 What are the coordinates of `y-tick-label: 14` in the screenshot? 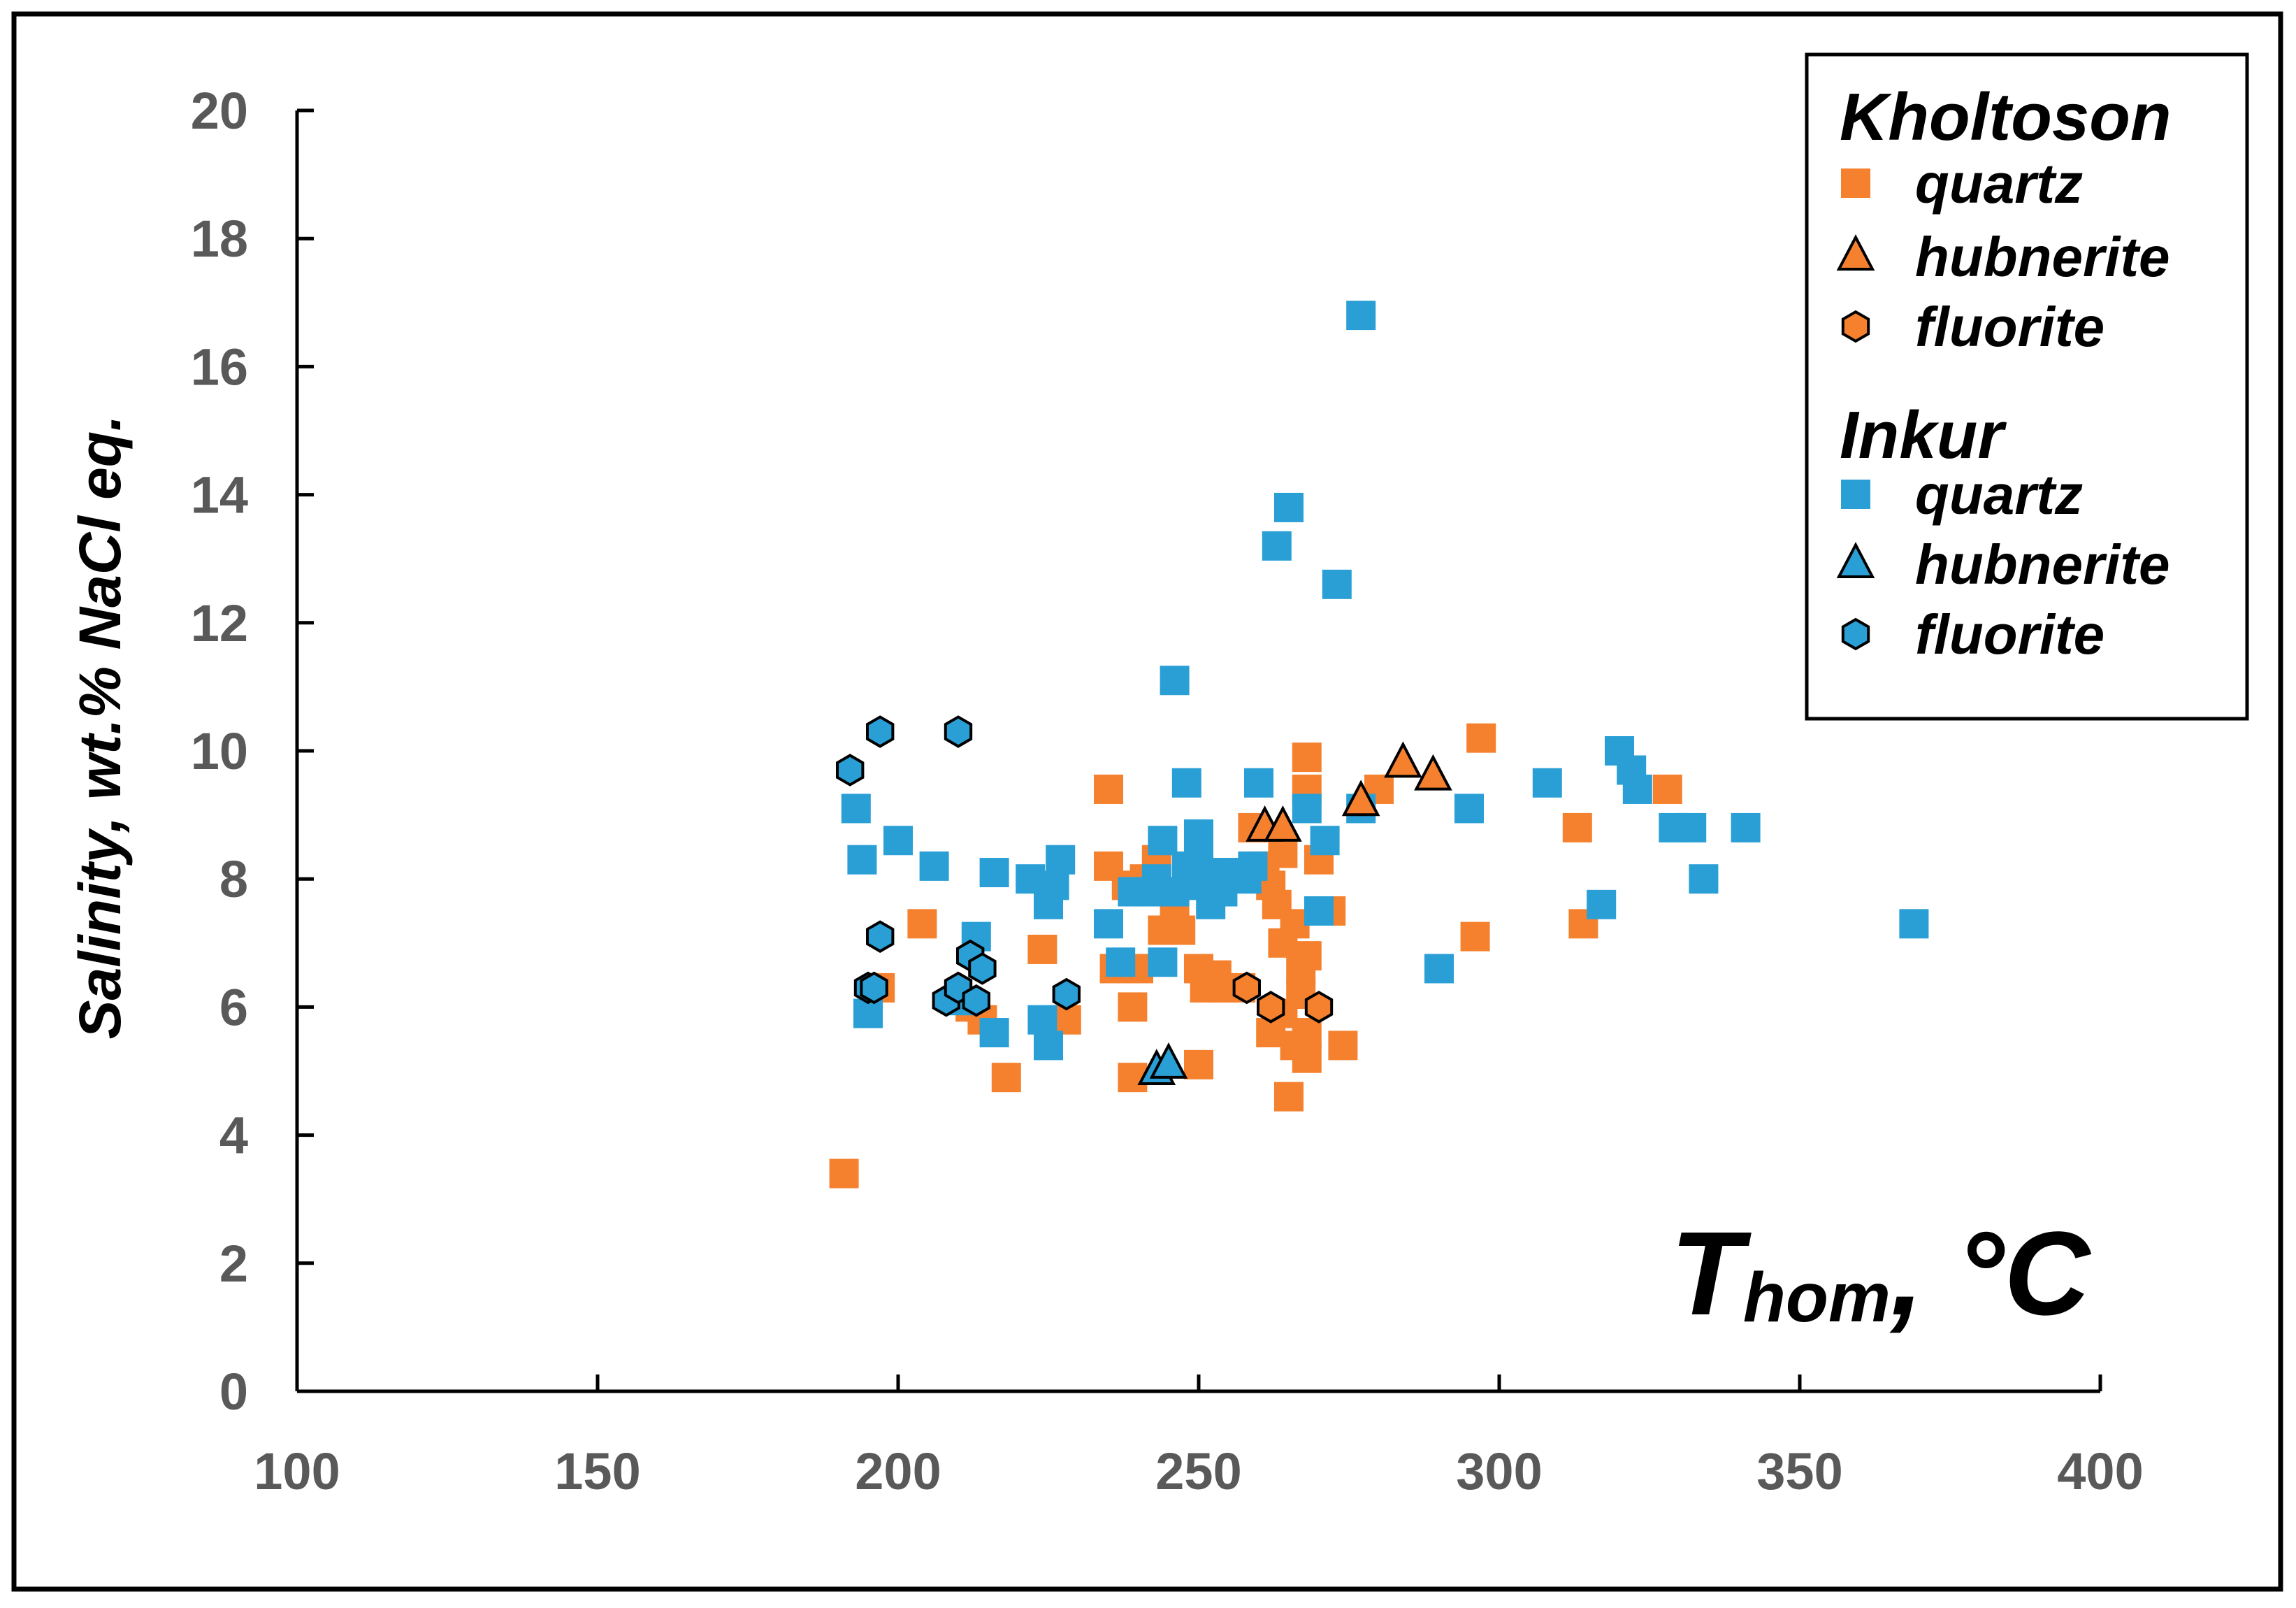 It's located at (219, 495).